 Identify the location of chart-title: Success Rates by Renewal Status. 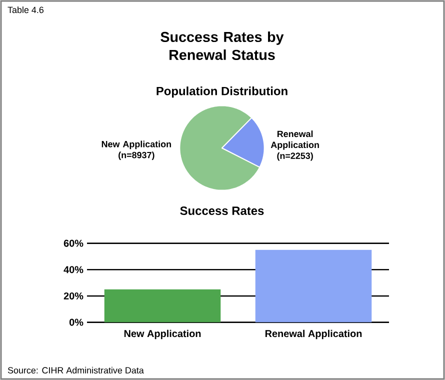
(222, 46).